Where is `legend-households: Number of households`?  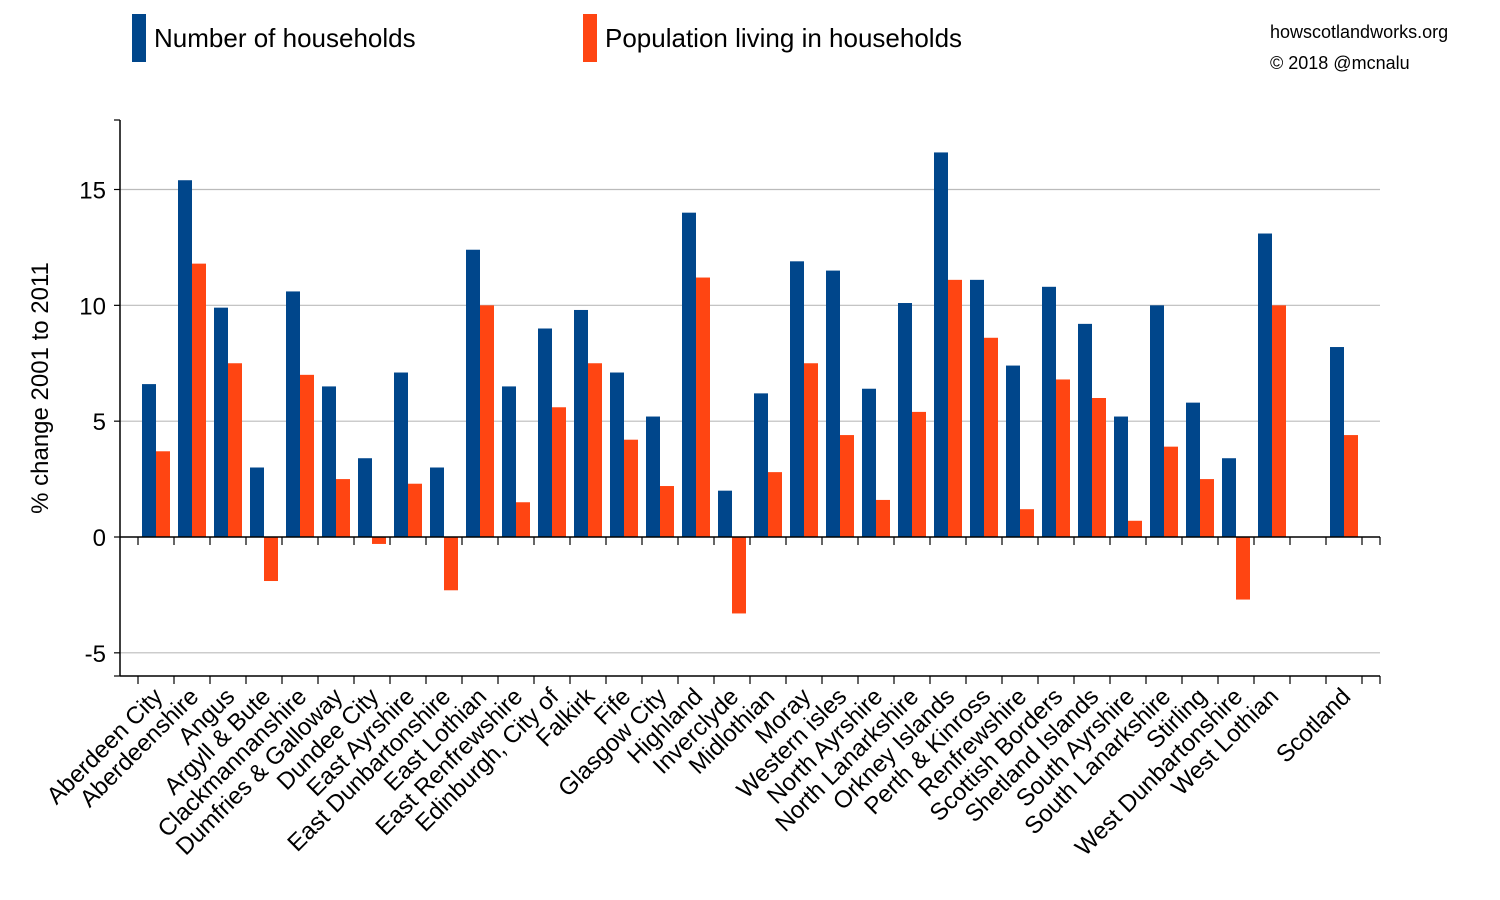
legend-households: Number of households is located at coordinates (274, 38).